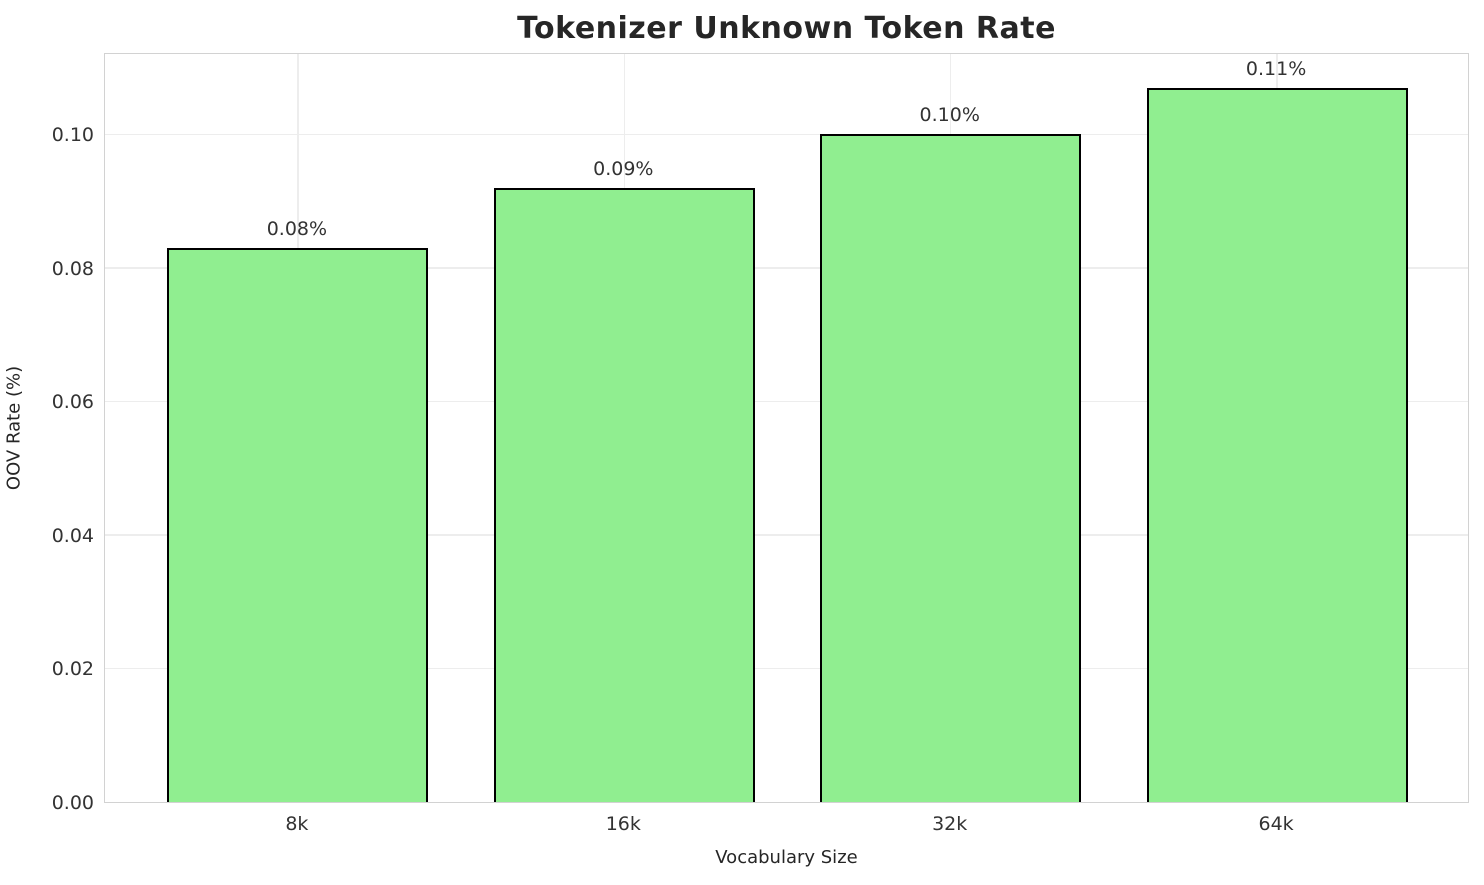  Describe the element at coordinates (1276, 68) in the screenshot. I see `bar-value-label: 0.11%` at that location.